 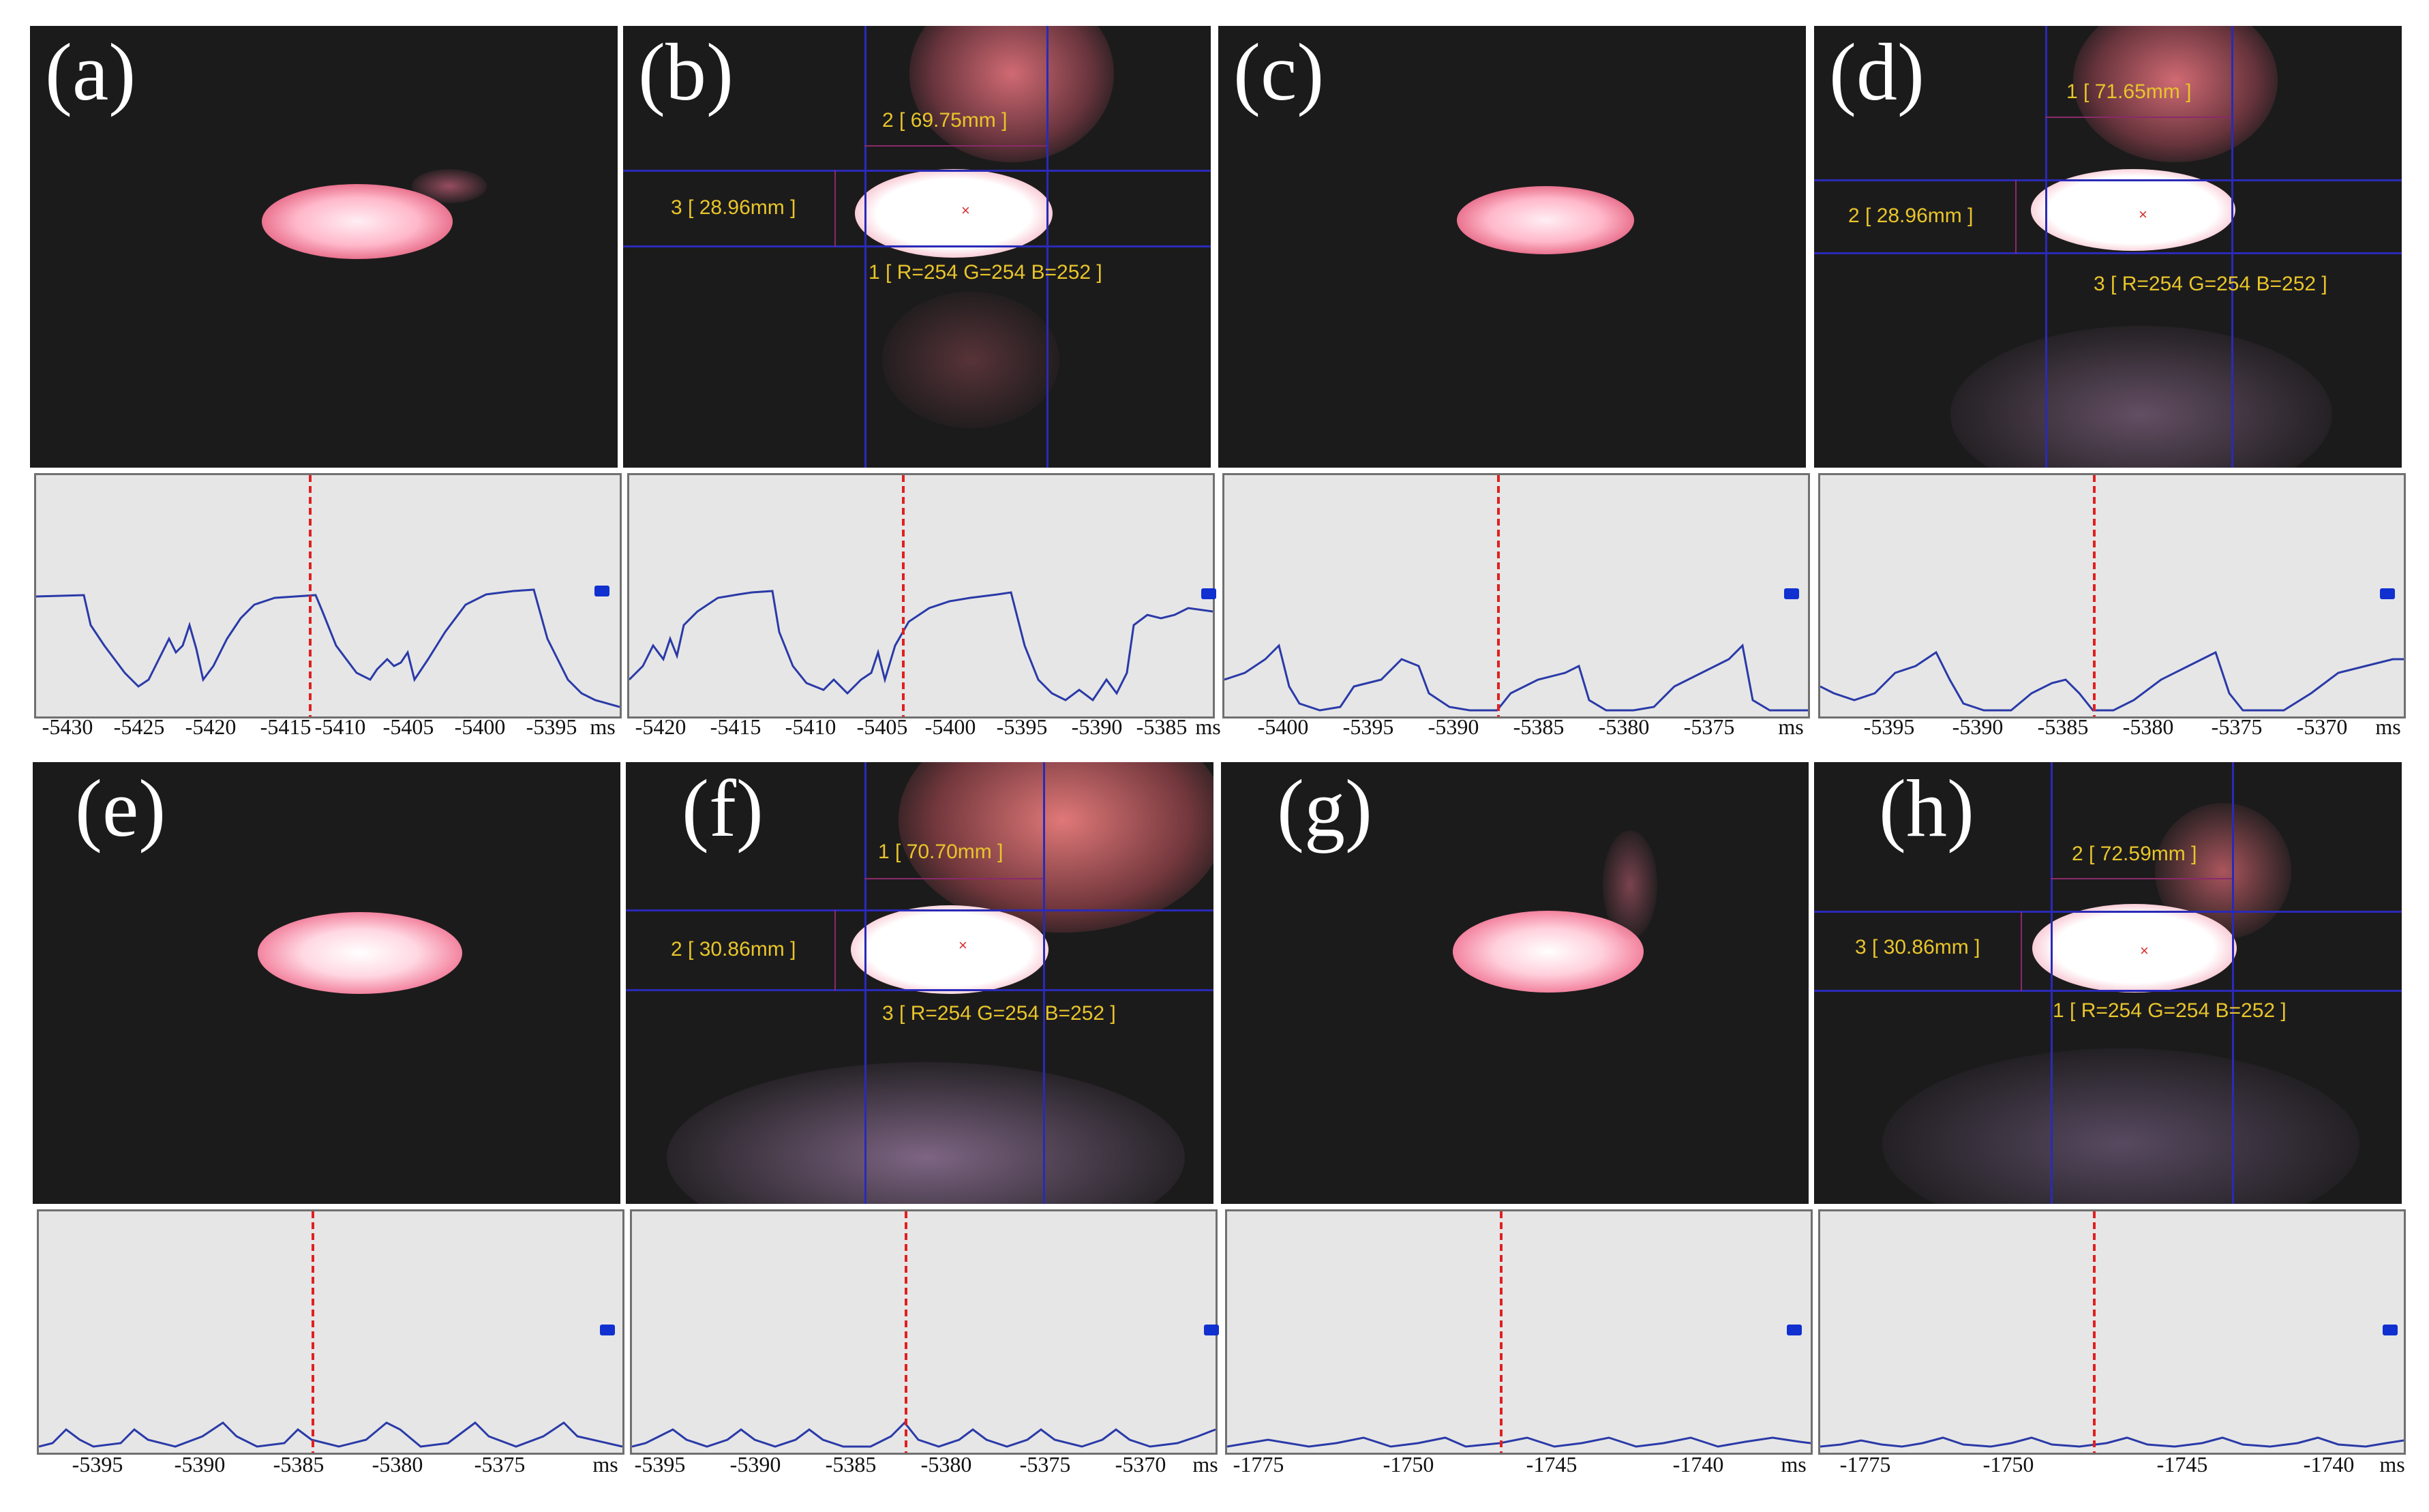 I want to click on panel-label: (e), so click(x=120, y=808).